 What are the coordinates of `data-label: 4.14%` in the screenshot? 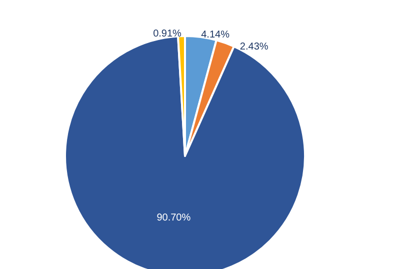 It's located at (215, 35).